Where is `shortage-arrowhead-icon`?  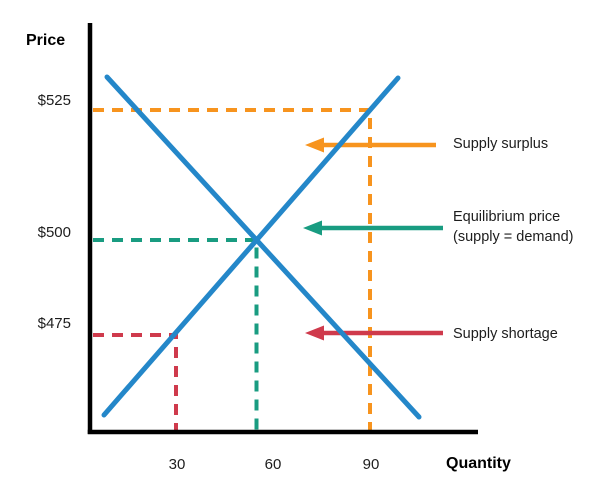
shortage-arrowhead-icon is located at coordinates (314, 333).